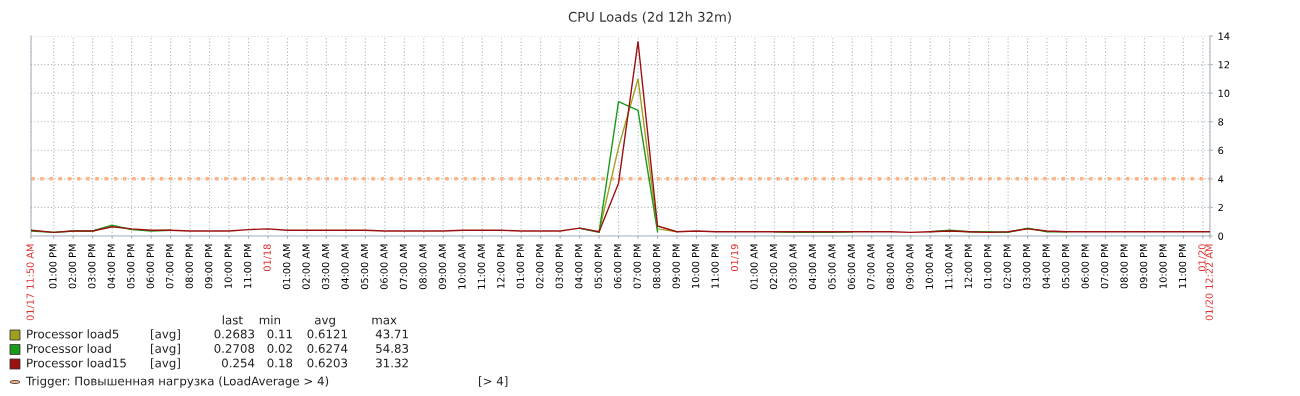 This screenshot has height=396, width=1300. Describe the element at coordinates (327, 348) in the screenshot. I see `text: 0.6274` at that location.